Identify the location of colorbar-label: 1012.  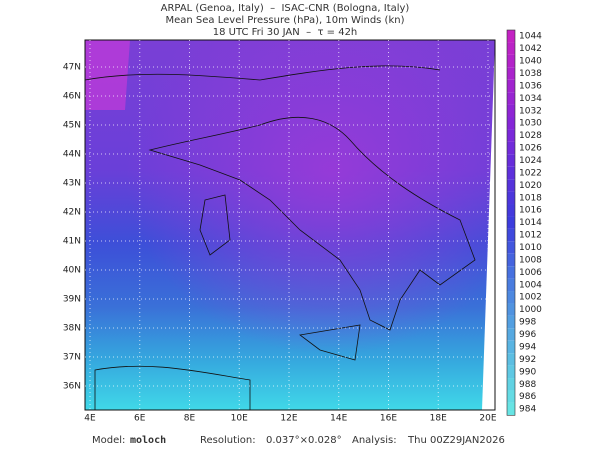
(530, 236).